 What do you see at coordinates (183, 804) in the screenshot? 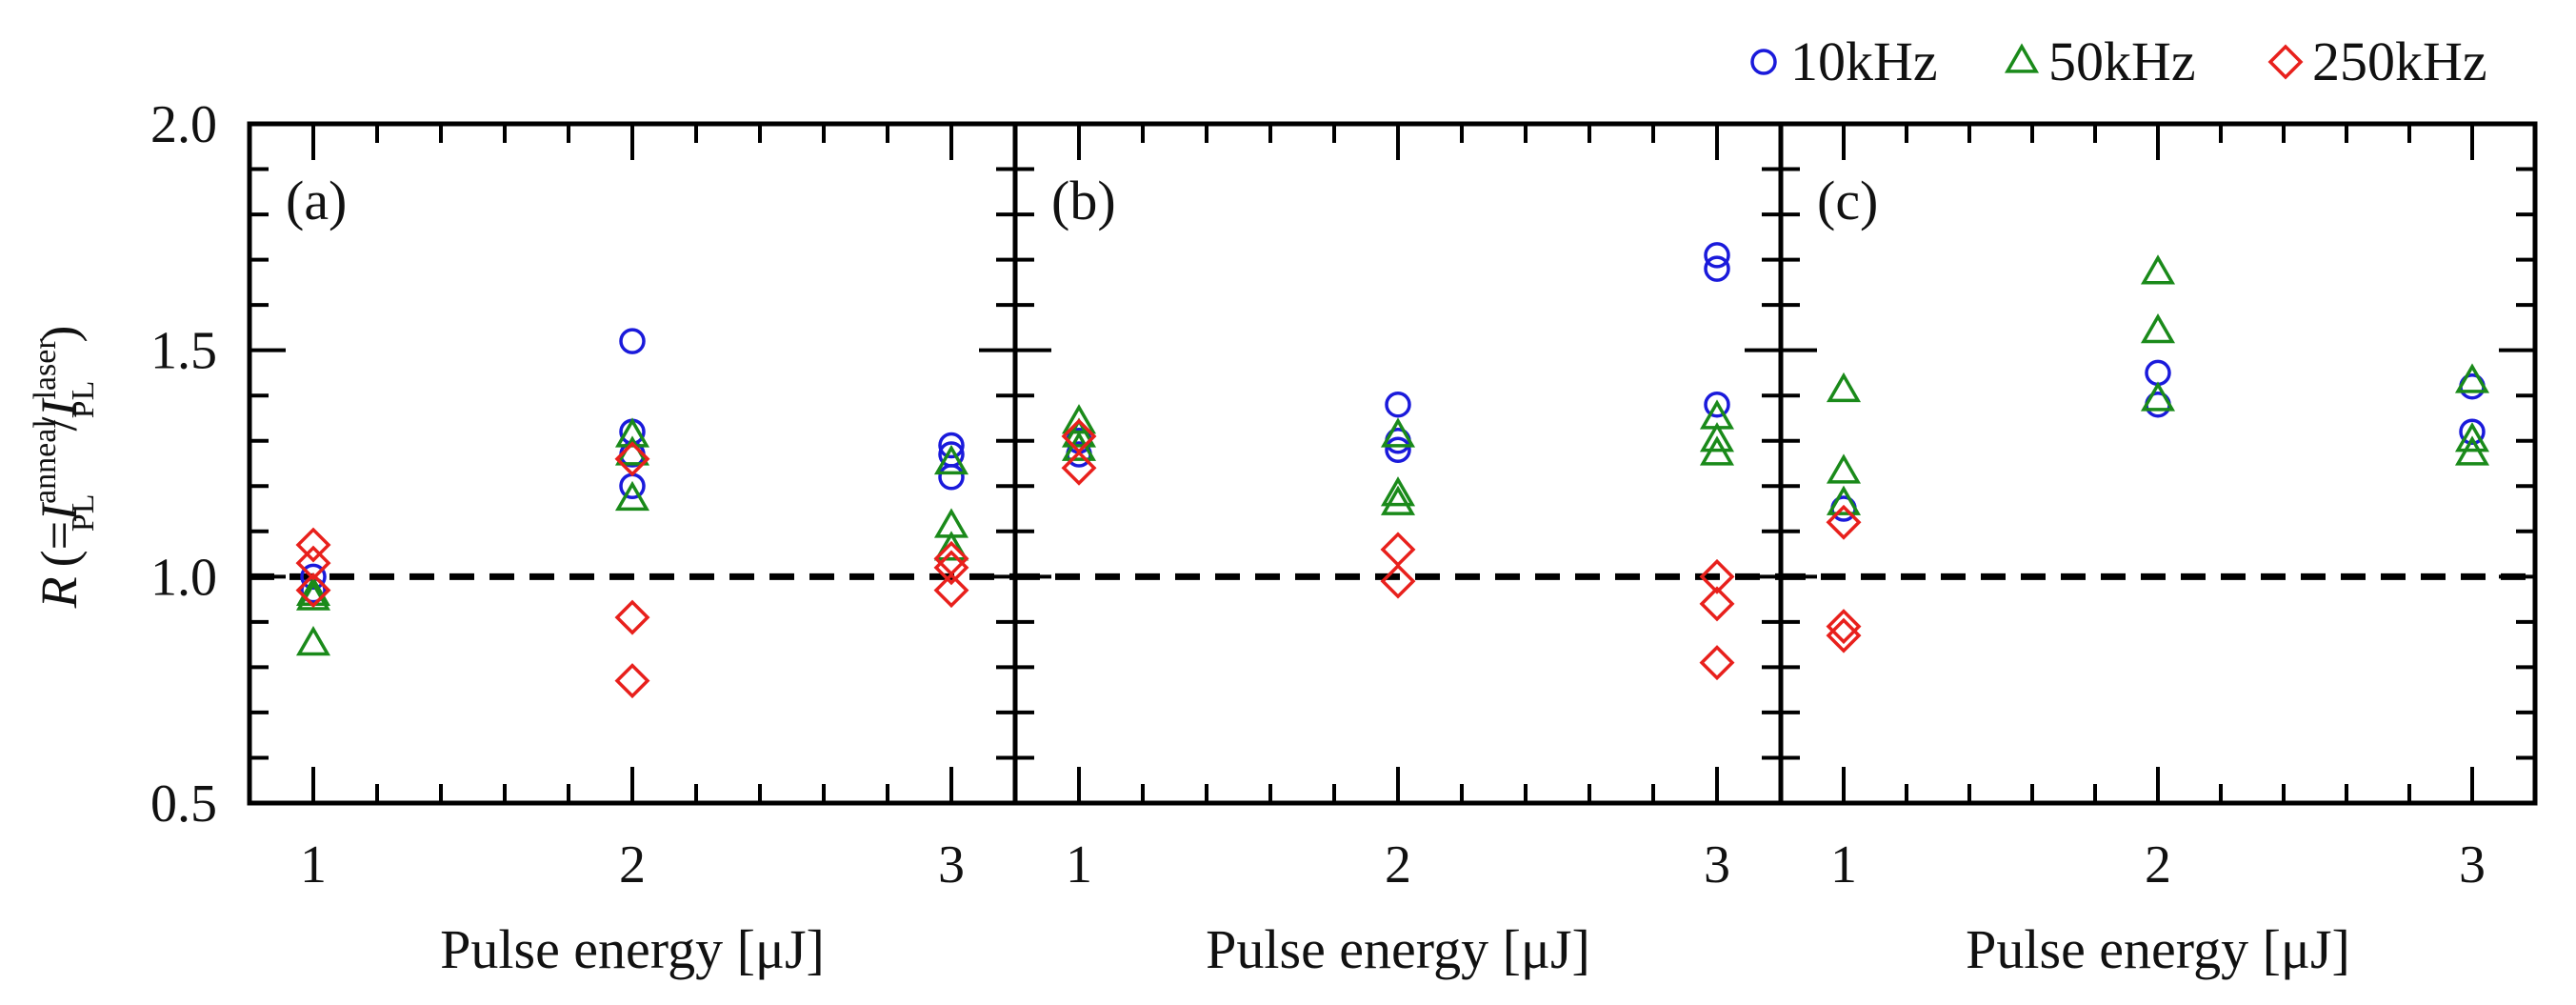
I see `y-tick-label: 0.5` at bounding box center [183, 804].